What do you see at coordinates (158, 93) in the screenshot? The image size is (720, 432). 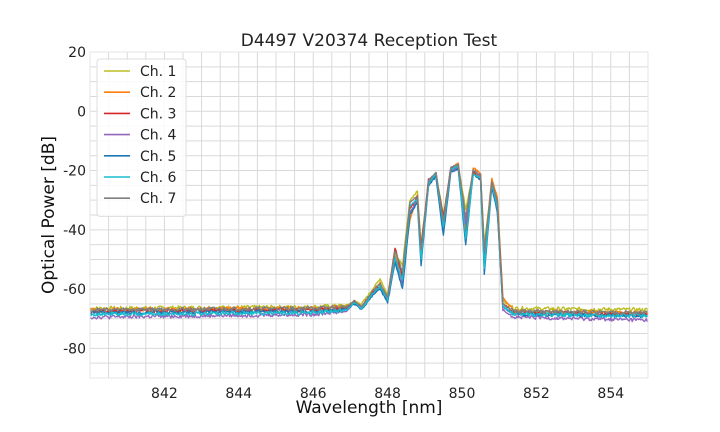 I see `legend-label: Ch. 2` at bounding box center [158, 93].